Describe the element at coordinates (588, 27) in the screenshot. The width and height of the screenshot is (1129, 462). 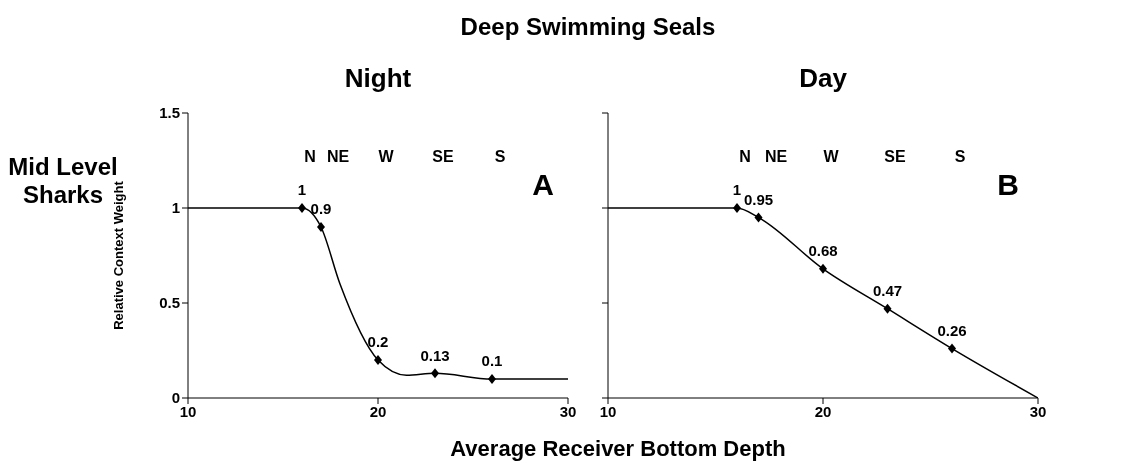
I see `text: Deep Swimming Seals` at that location.